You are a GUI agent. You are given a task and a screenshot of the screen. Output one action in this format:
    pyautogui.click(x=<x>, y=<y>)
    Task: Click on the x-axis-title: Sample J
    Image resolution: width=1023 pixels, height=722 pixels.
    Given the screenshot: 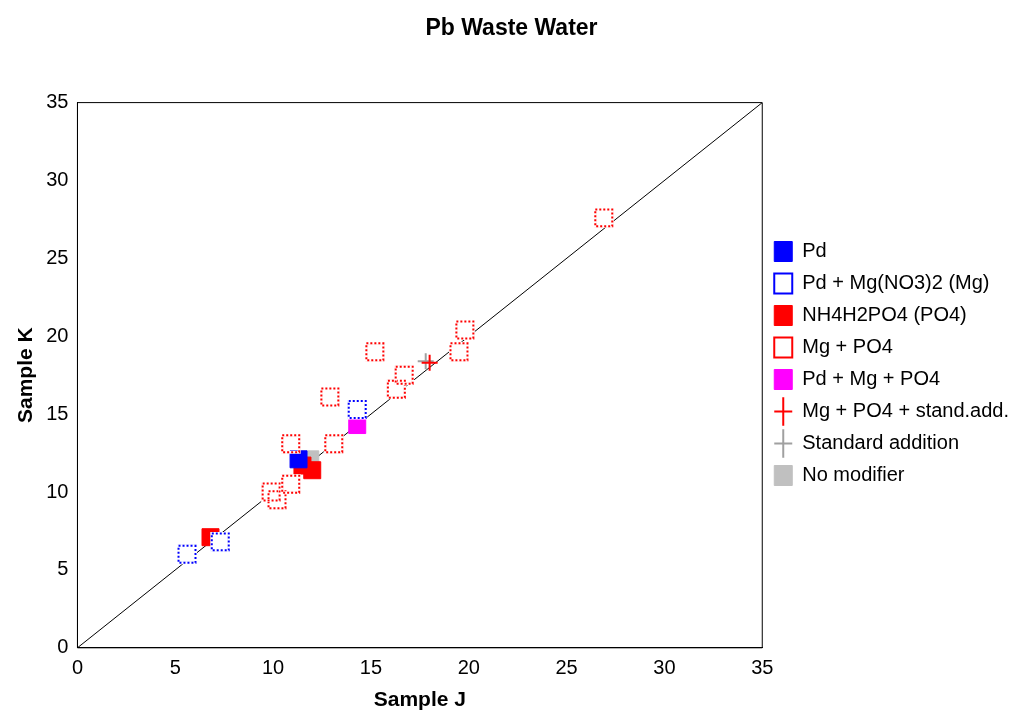 What is the action you would take?
    pyautogui.click(x=419, y=699)
    